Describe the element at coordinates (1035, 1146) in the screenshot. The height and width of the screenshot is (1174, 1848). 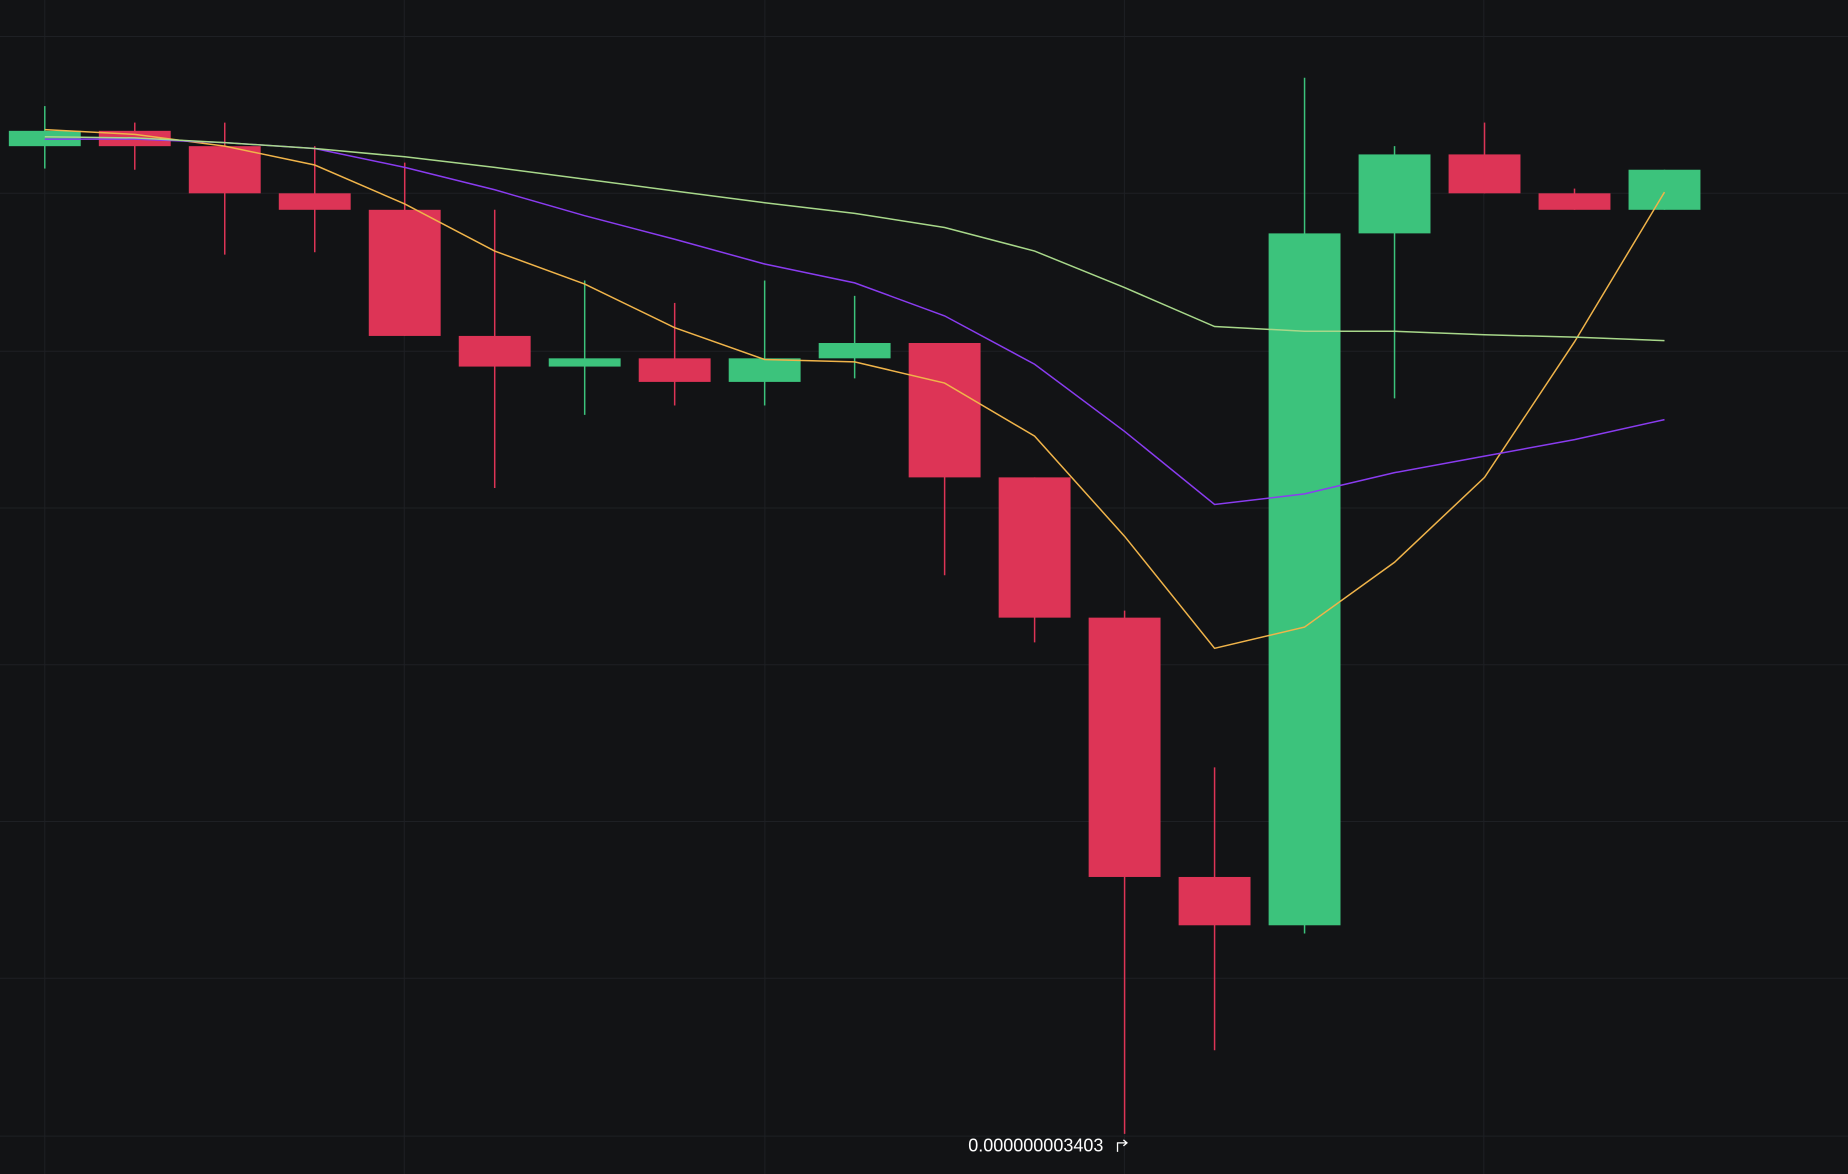
I see `low-price-label: 0.000000003403` at that location.